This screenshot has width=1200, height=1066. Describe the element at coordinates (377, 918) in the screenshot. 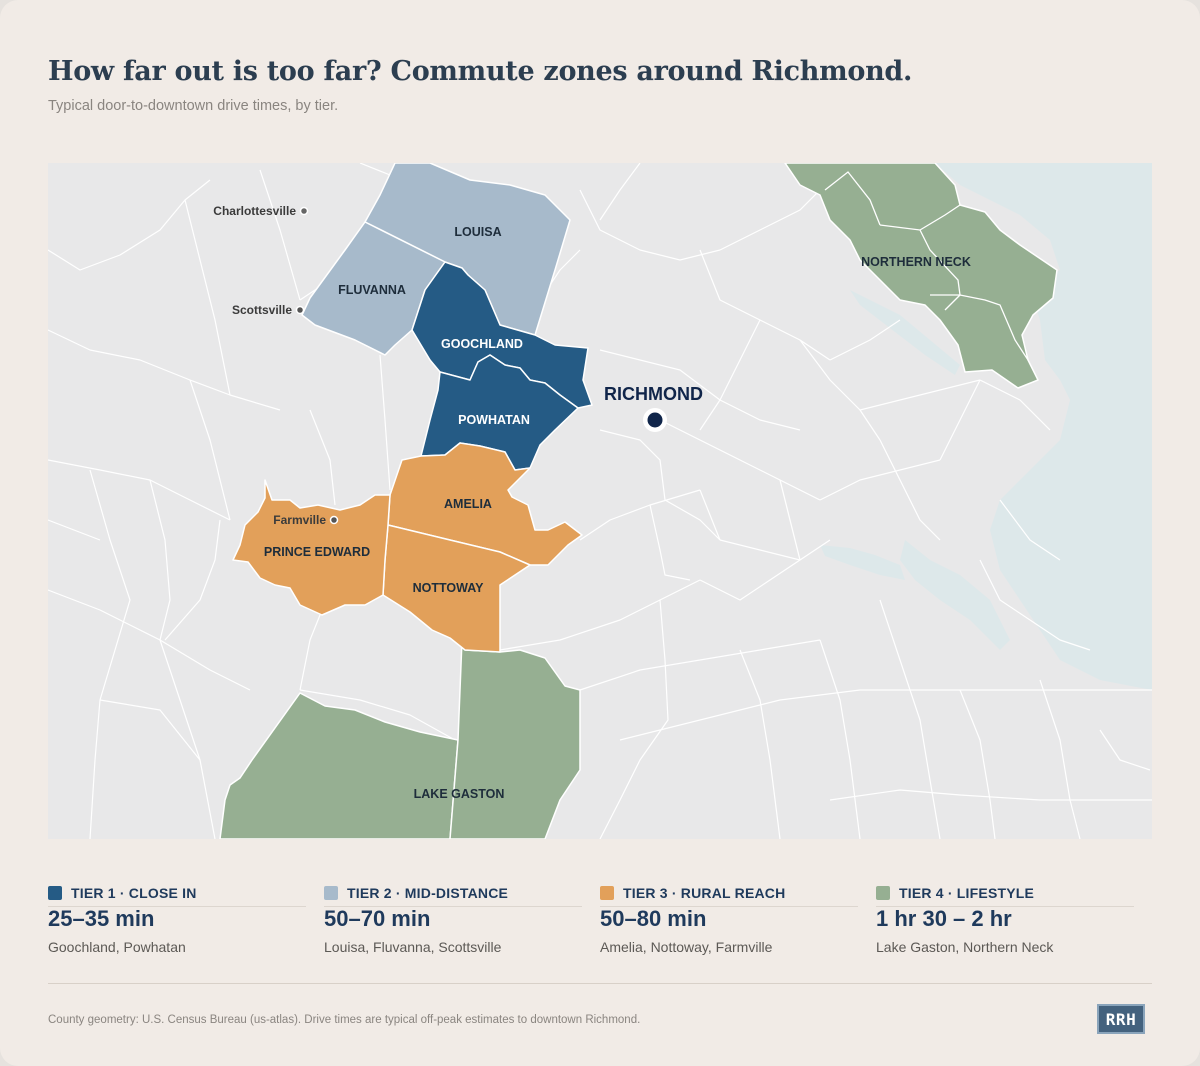

I see `tier-2-time: 50–70 min` at that location.